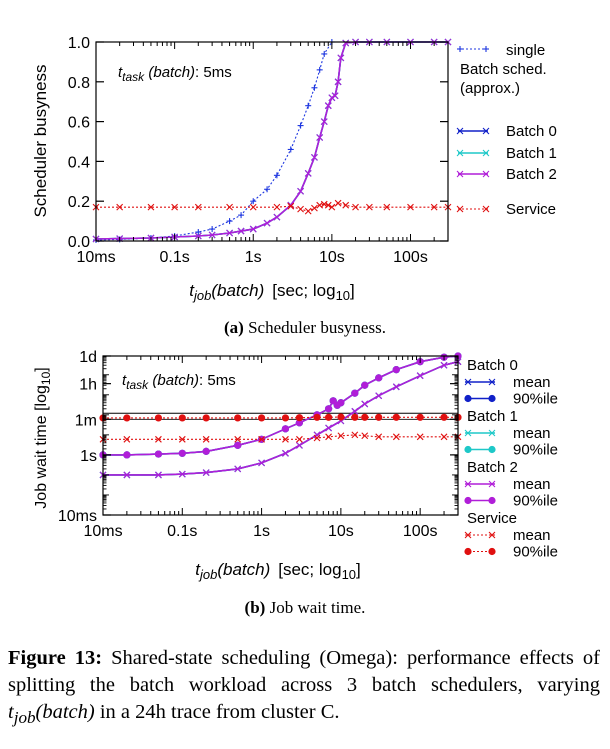 The width and height of the screenshot is (610, 749). Describe the element at coordinates (88, 456) in the screenshot. I see `y-tick-label: 1s` at that location.